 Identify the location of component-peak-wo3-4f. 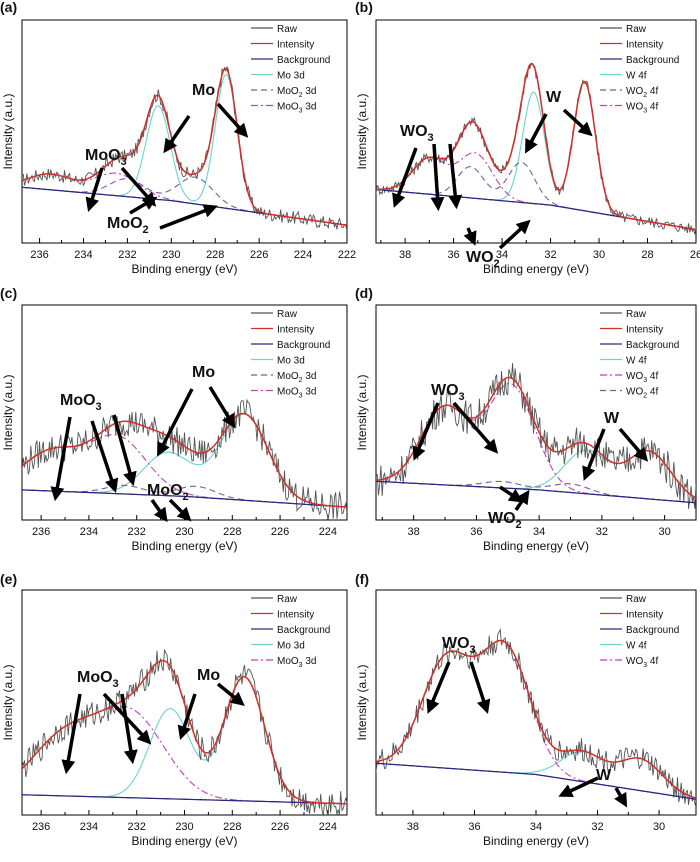
(536, 191).